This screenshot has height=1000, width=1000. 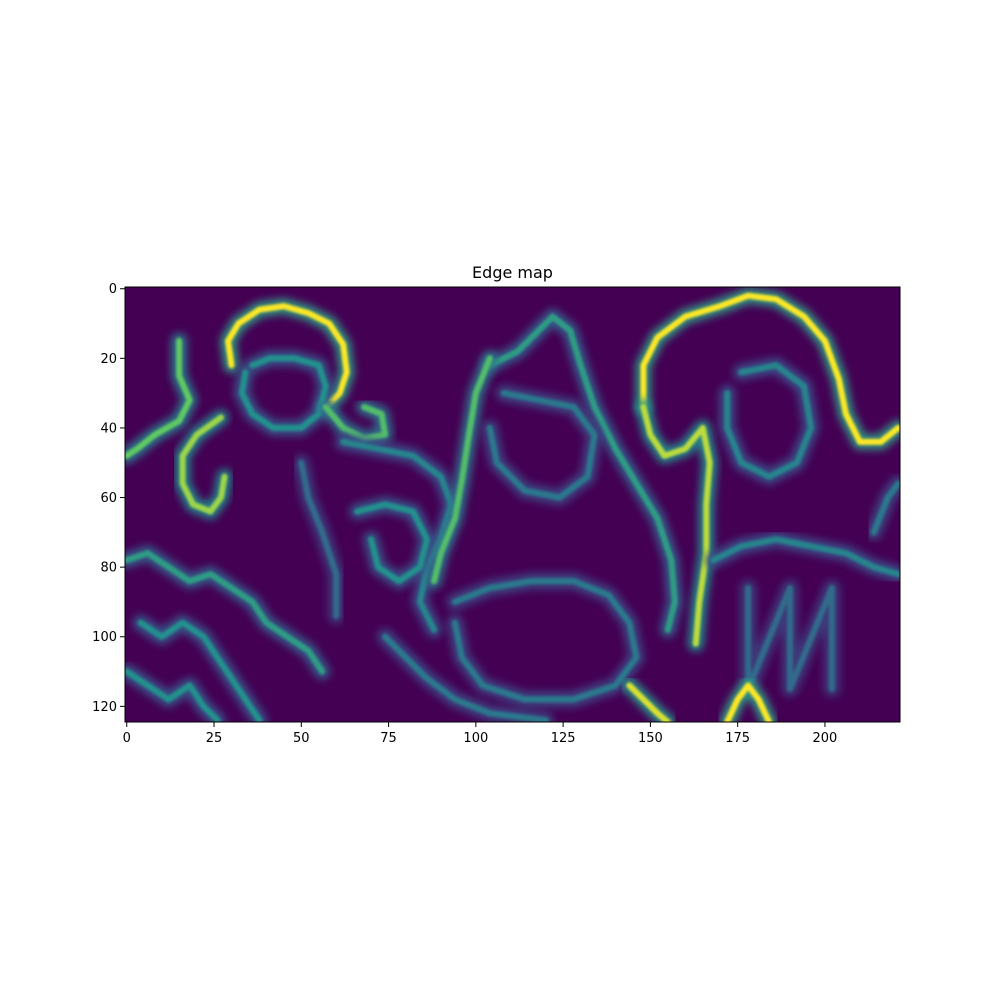 I want to click on x-tick-label-150: 150, so click(x=650, y=738).